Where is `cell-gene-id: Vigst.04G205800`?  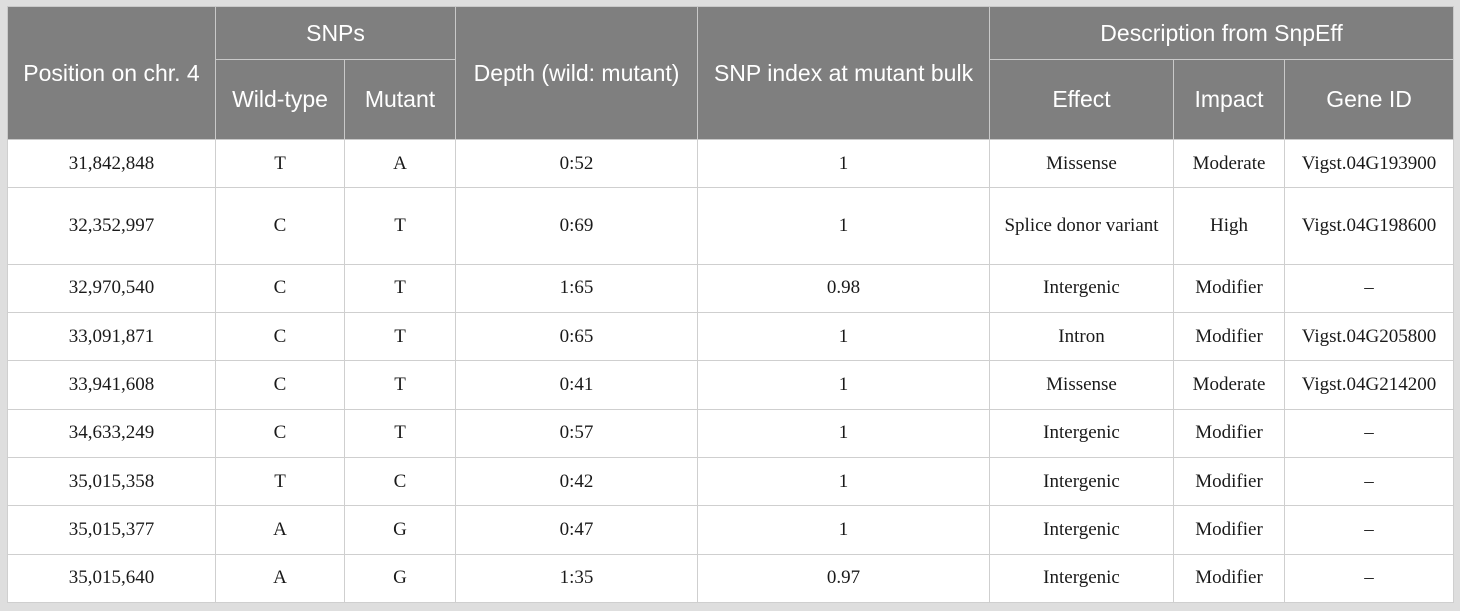
cell-gene-id: Vigst.04G205800 is located at coordinates (1369, 337).